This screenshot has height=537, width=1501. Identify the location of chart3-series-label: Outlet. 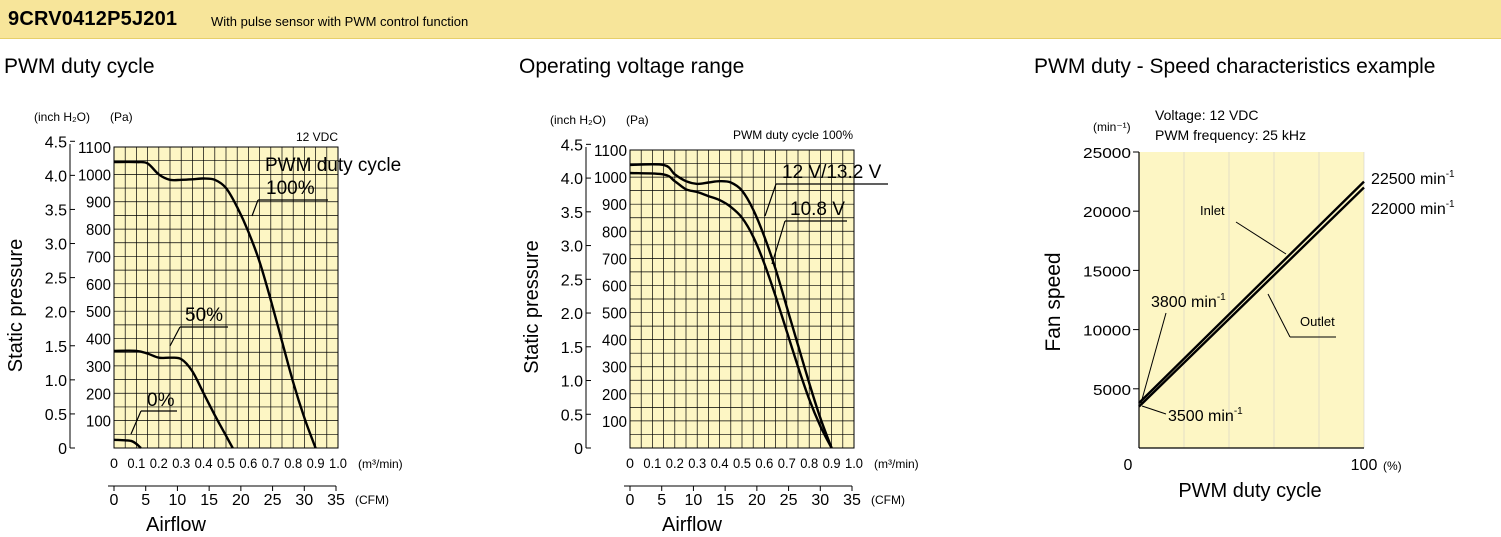
(1317, 321).